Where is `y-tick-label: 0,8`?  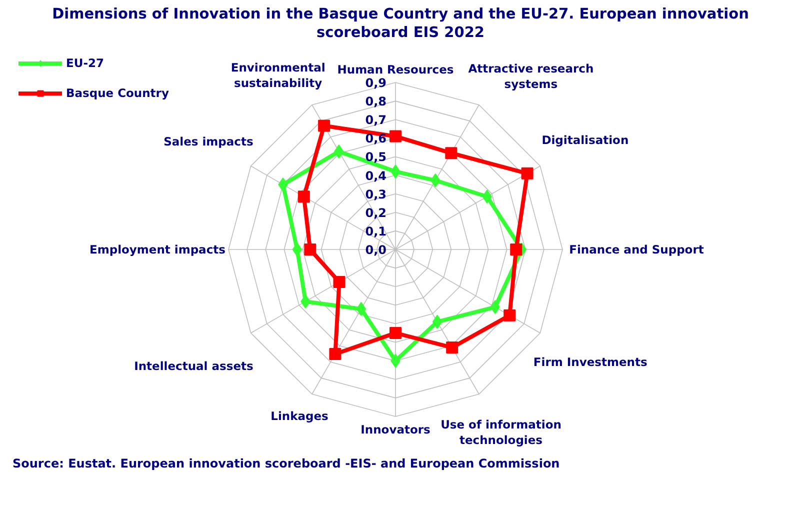 y-tick-label: 0,8 is located at coordinates (376, 101).